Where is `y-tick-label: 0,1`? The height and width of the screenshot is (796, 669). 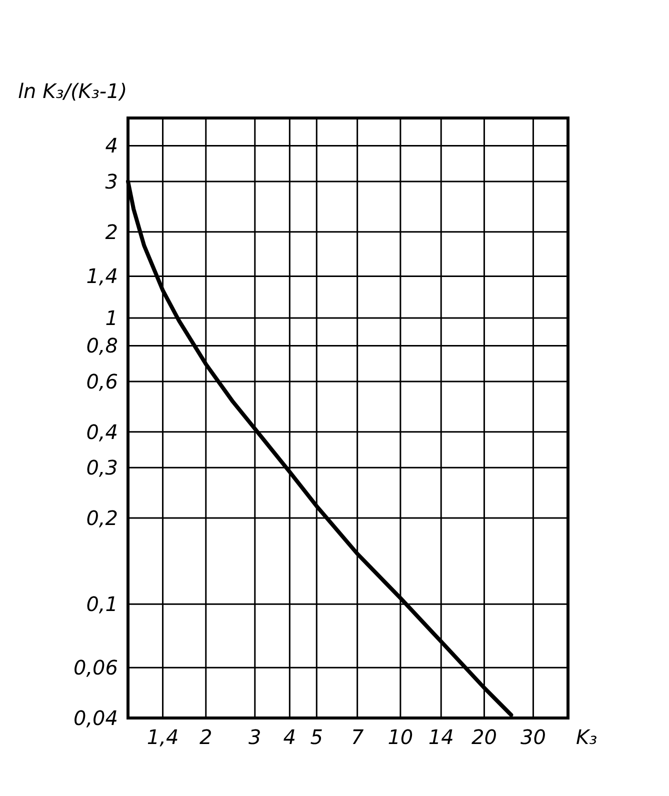
y-tick-label: 0,1 is located at coordinates (102, 604).